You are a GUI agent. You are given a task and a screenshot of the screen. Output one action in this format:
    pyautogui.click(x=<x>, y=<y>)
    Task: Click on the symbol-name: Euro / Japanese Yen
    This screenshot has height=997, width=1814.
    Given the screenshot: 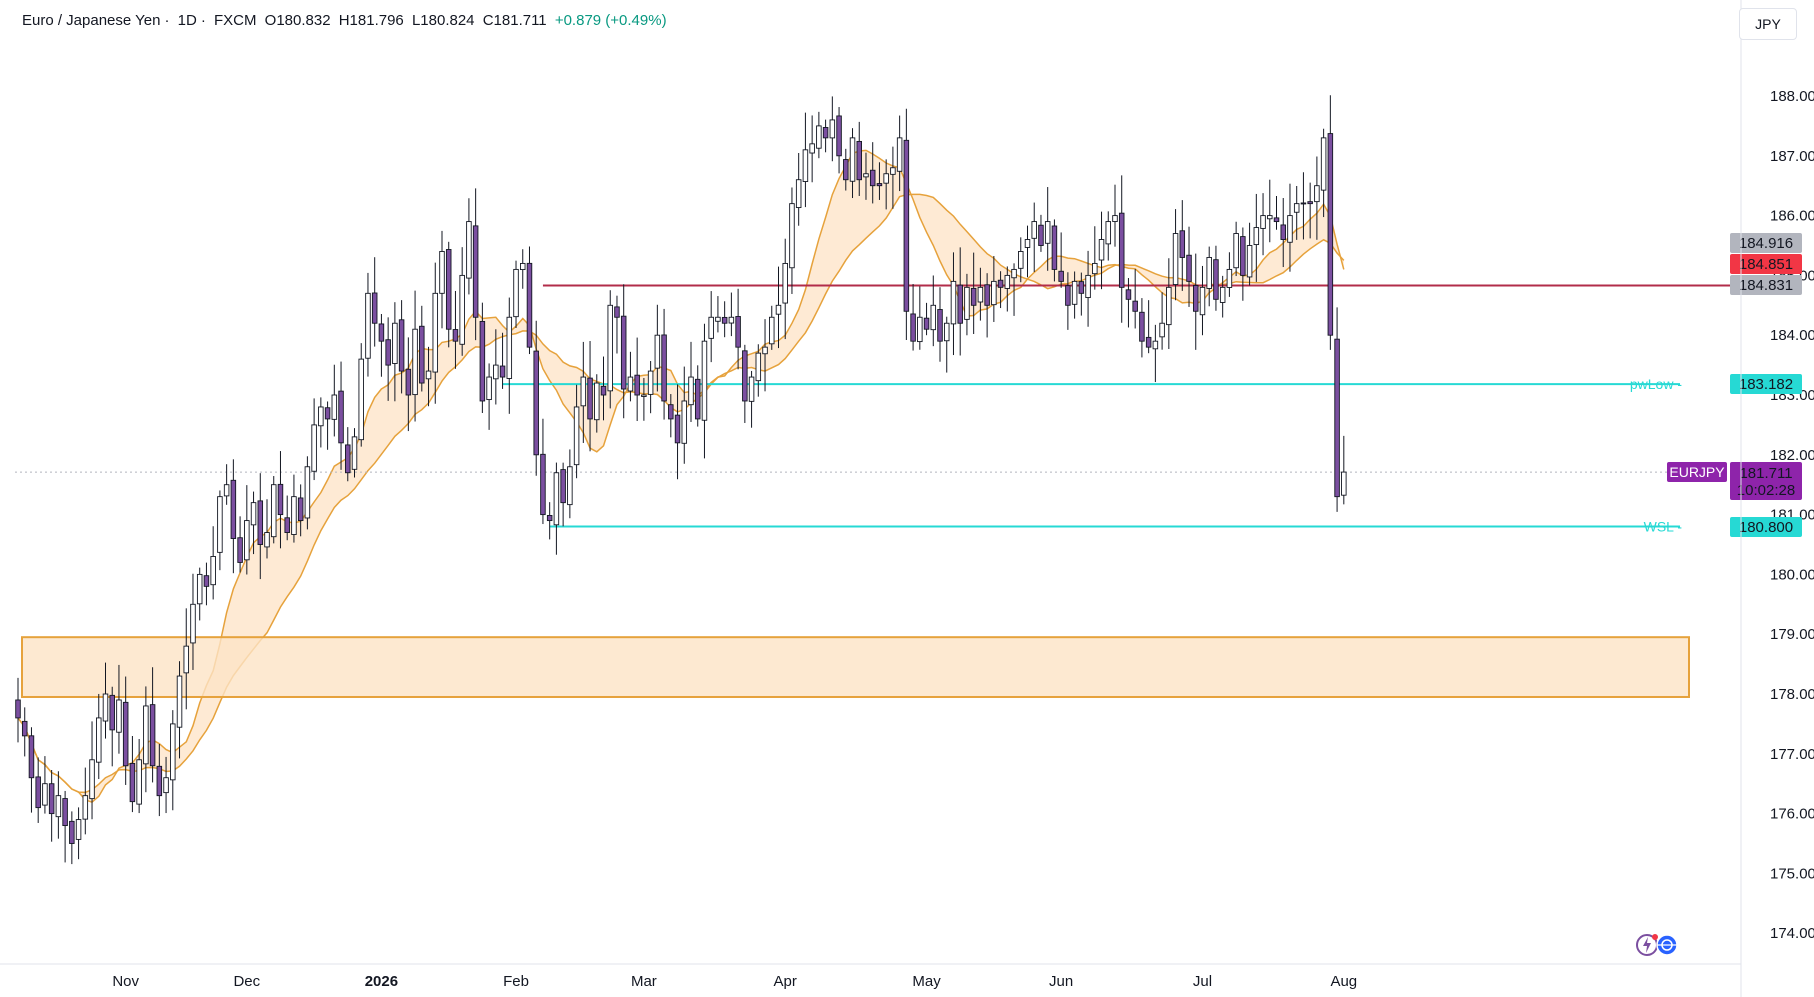 What is the action you would take?
    pyautogui.click(x=91, y=20)
    